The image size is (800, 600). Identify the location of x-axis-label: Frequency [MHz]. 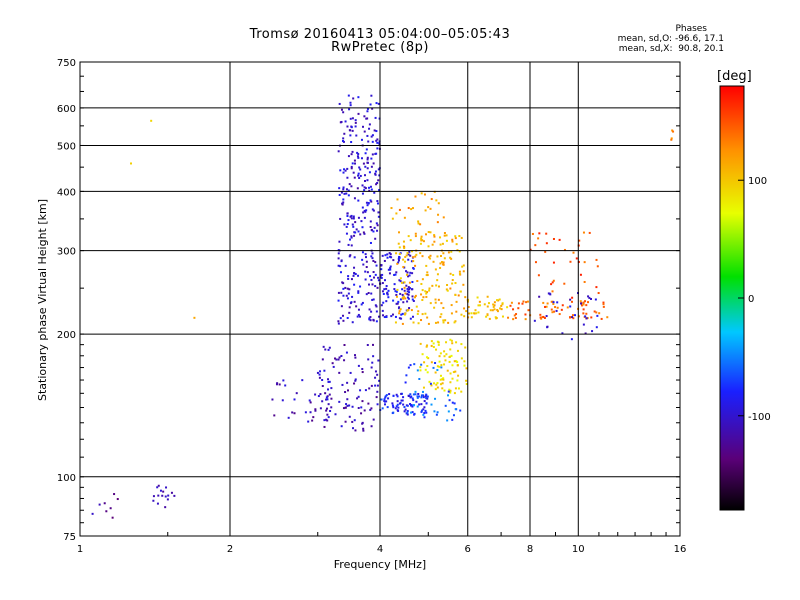
(380, 564).